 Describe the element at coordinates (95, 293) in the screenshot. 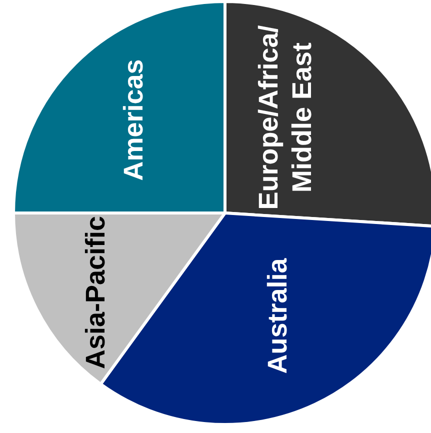

I see `slice-label: Asia-Pacific` at that location.